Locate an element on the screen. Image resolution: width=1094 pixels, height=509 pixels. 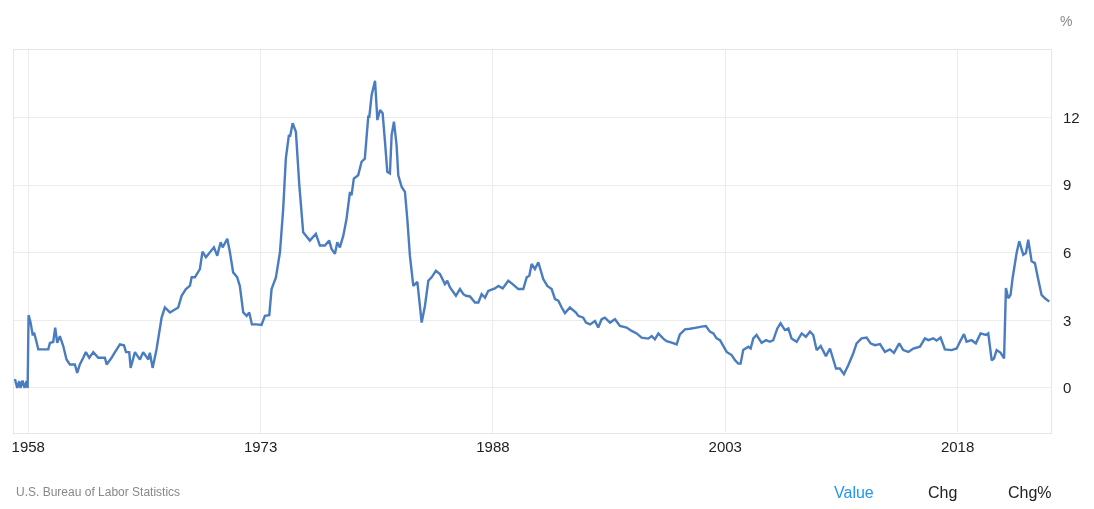
y-tick-label: 9 is located at coordinates (1067, 185).